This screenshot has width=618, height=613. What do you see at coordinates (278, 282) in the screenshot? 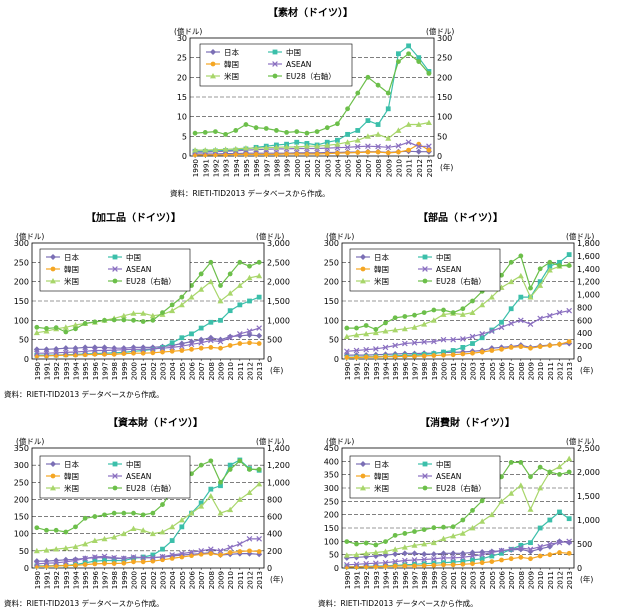
I see `y-tick-label-right: 2,000` at bounding box center [278, 282].